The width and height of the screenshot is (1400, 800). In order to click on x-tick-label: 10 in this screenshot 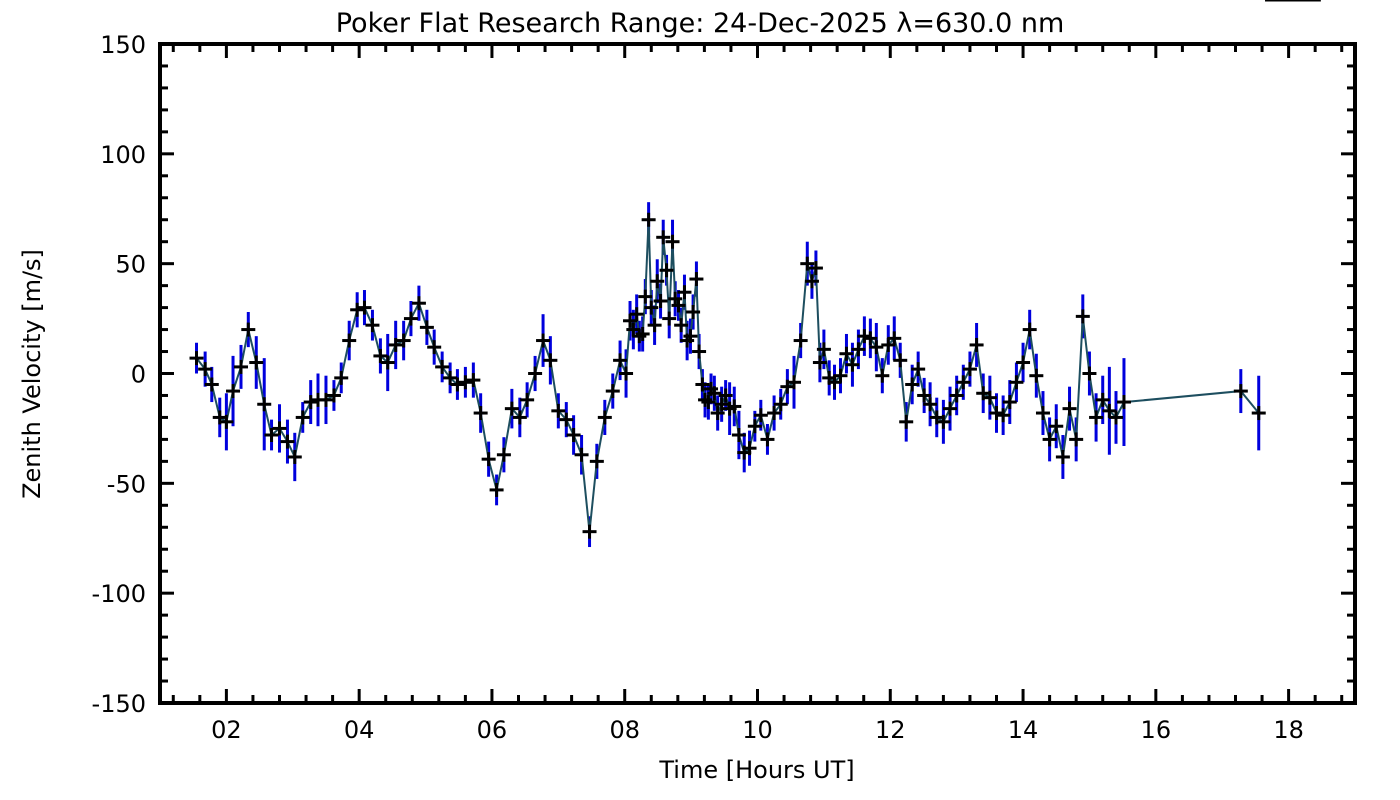, I will do `click(757, 730)`.